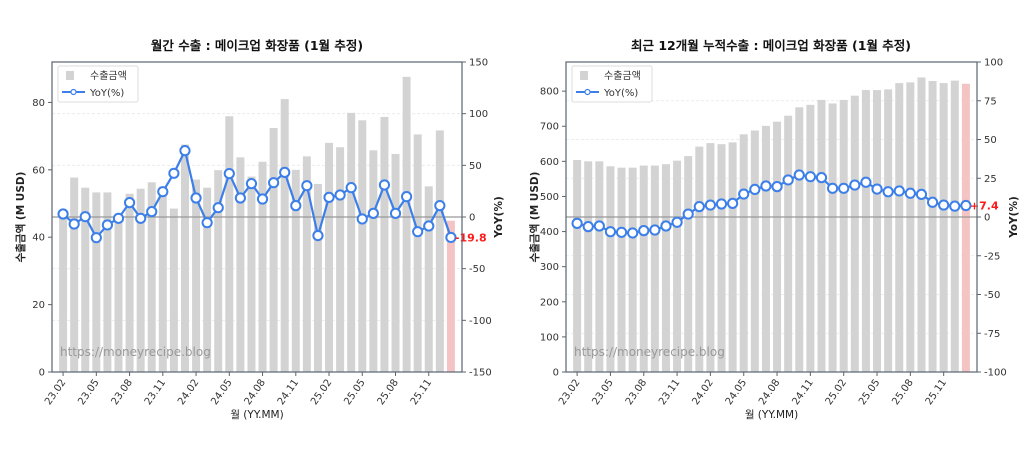 Image resolution: width=1024 pixels, height=452 pixels. Describe the element at coordinates (20, 217) in the screenshot. I see `y-axis-label-left: 수출금액 (M USD)` at that location.